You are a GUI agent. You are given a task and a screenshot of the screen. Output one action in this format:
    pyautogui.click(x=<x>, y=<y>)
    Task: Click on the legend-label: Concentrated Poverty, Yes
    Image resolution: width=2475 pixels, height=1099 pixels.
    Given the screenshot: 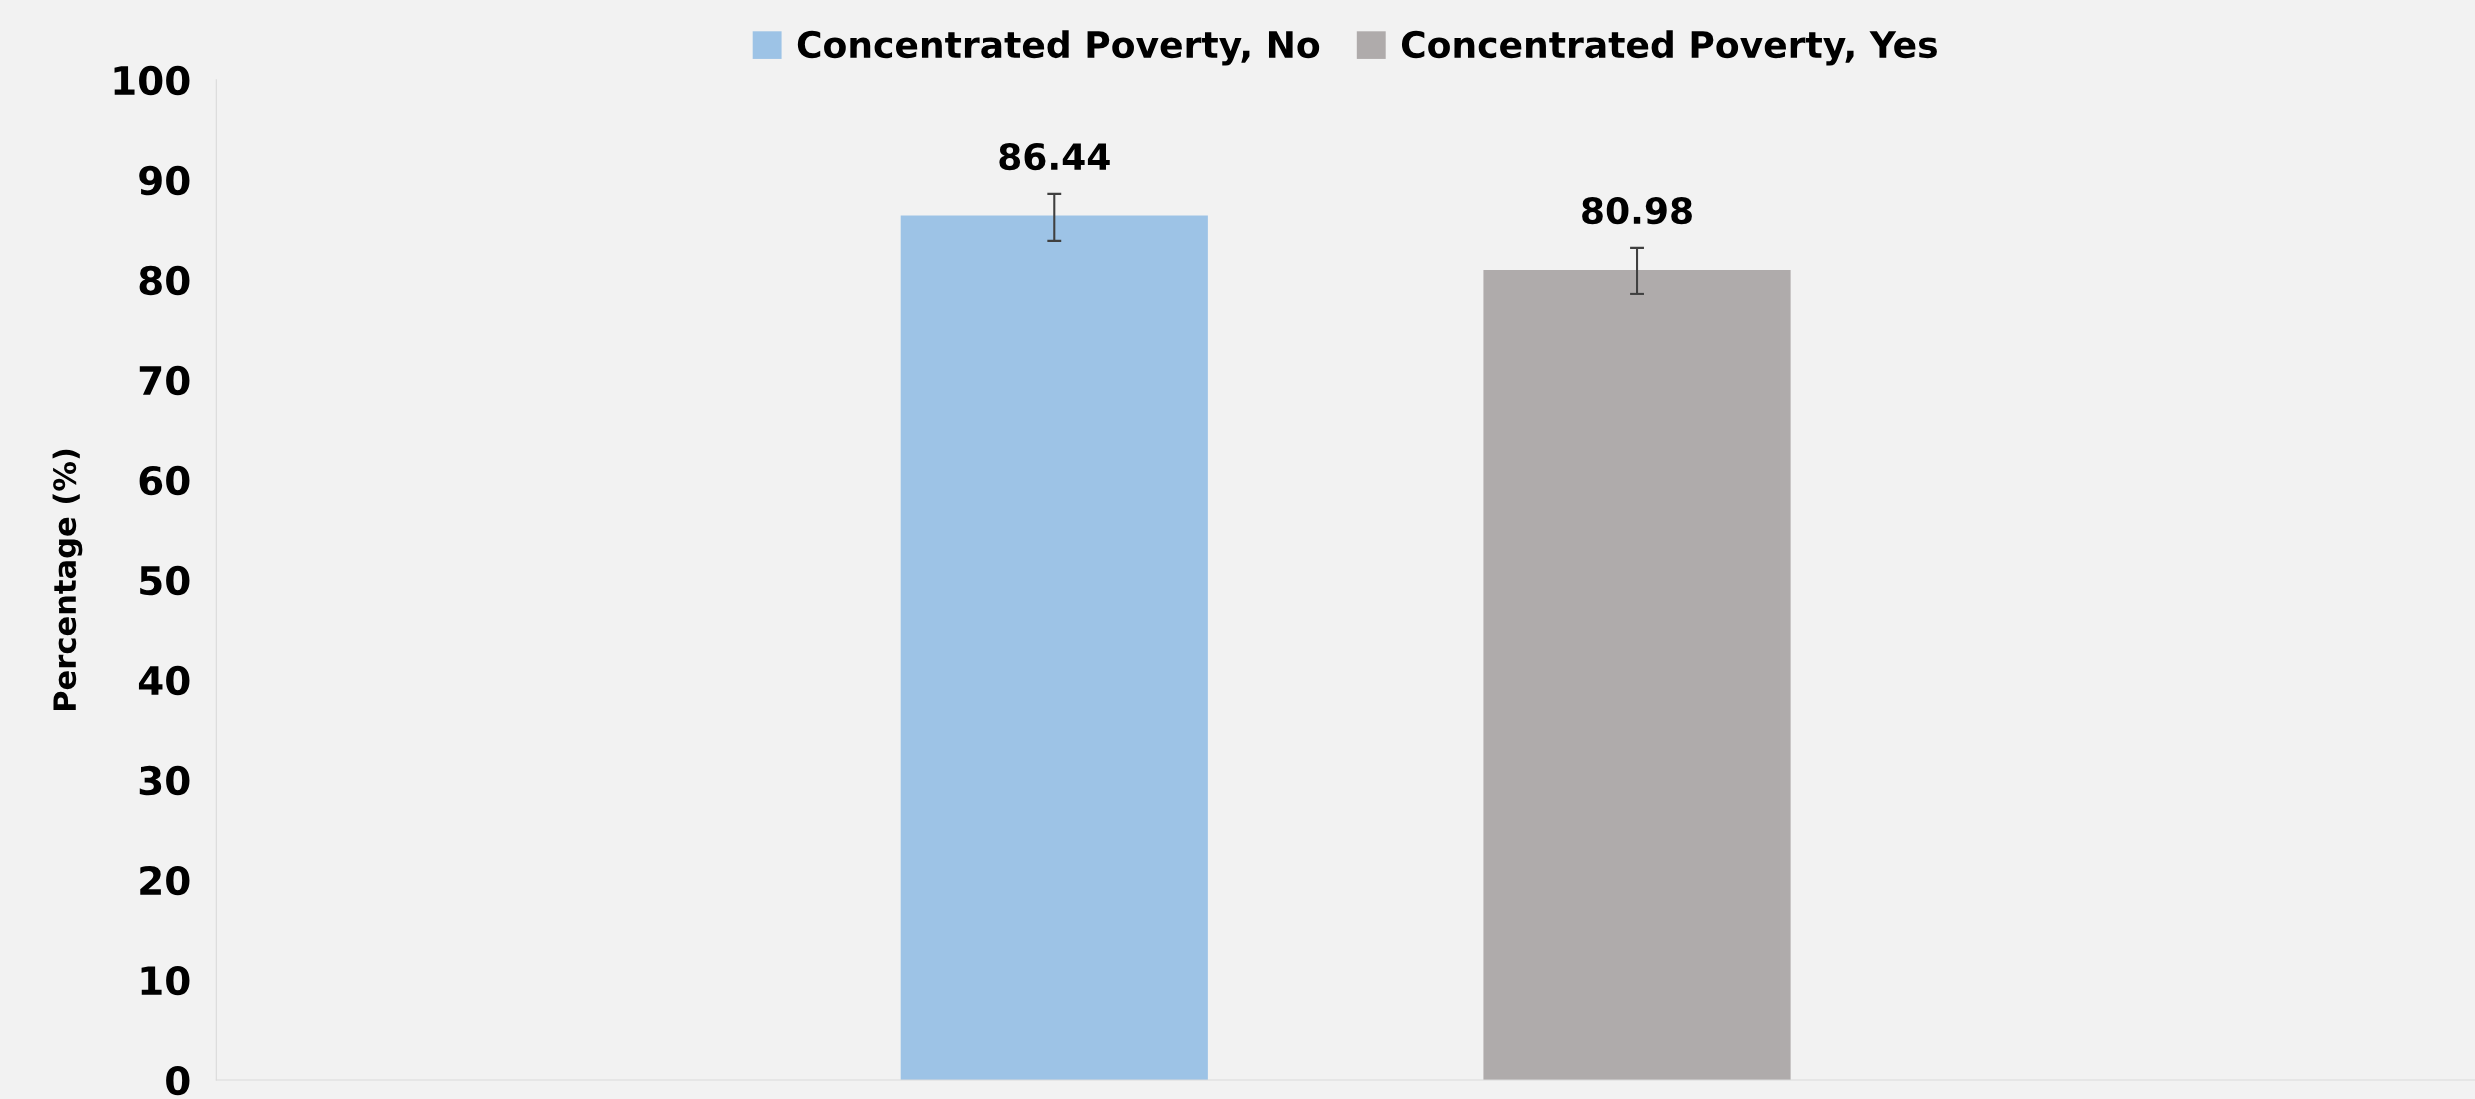 What is the action you would take?
    pyautogui.click(x=1669, y=48)
    